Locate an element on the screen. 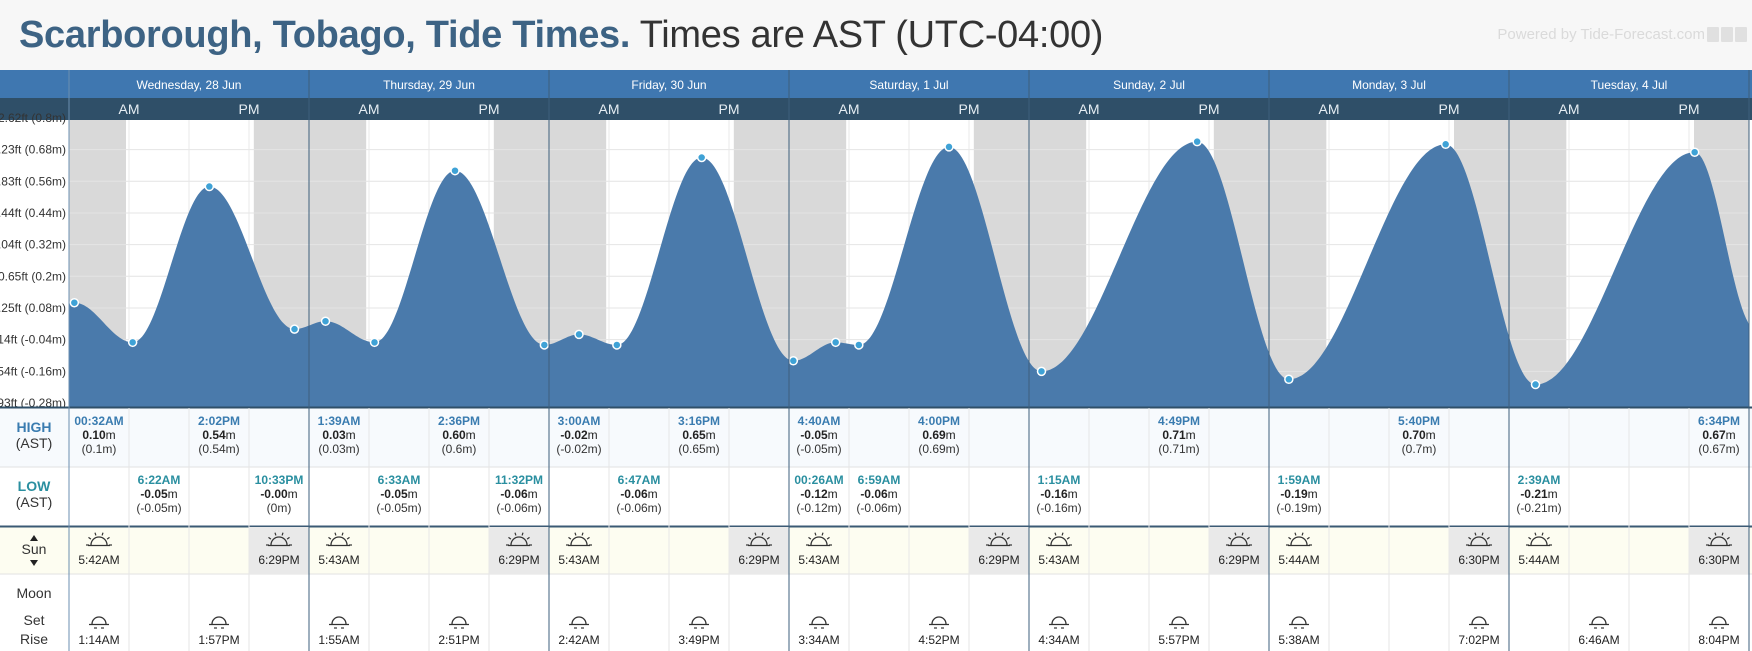  moon-time: 7:02PM is located at coordinates (1478, 640).